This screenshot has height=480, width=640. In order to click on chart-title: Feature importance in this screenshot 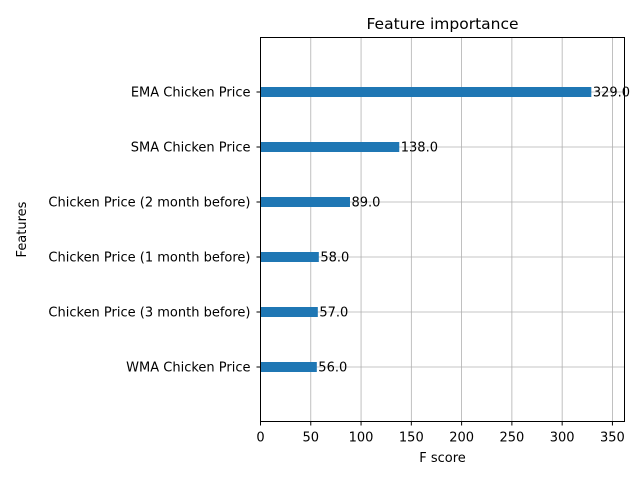, I will do `click(442, 24)`.